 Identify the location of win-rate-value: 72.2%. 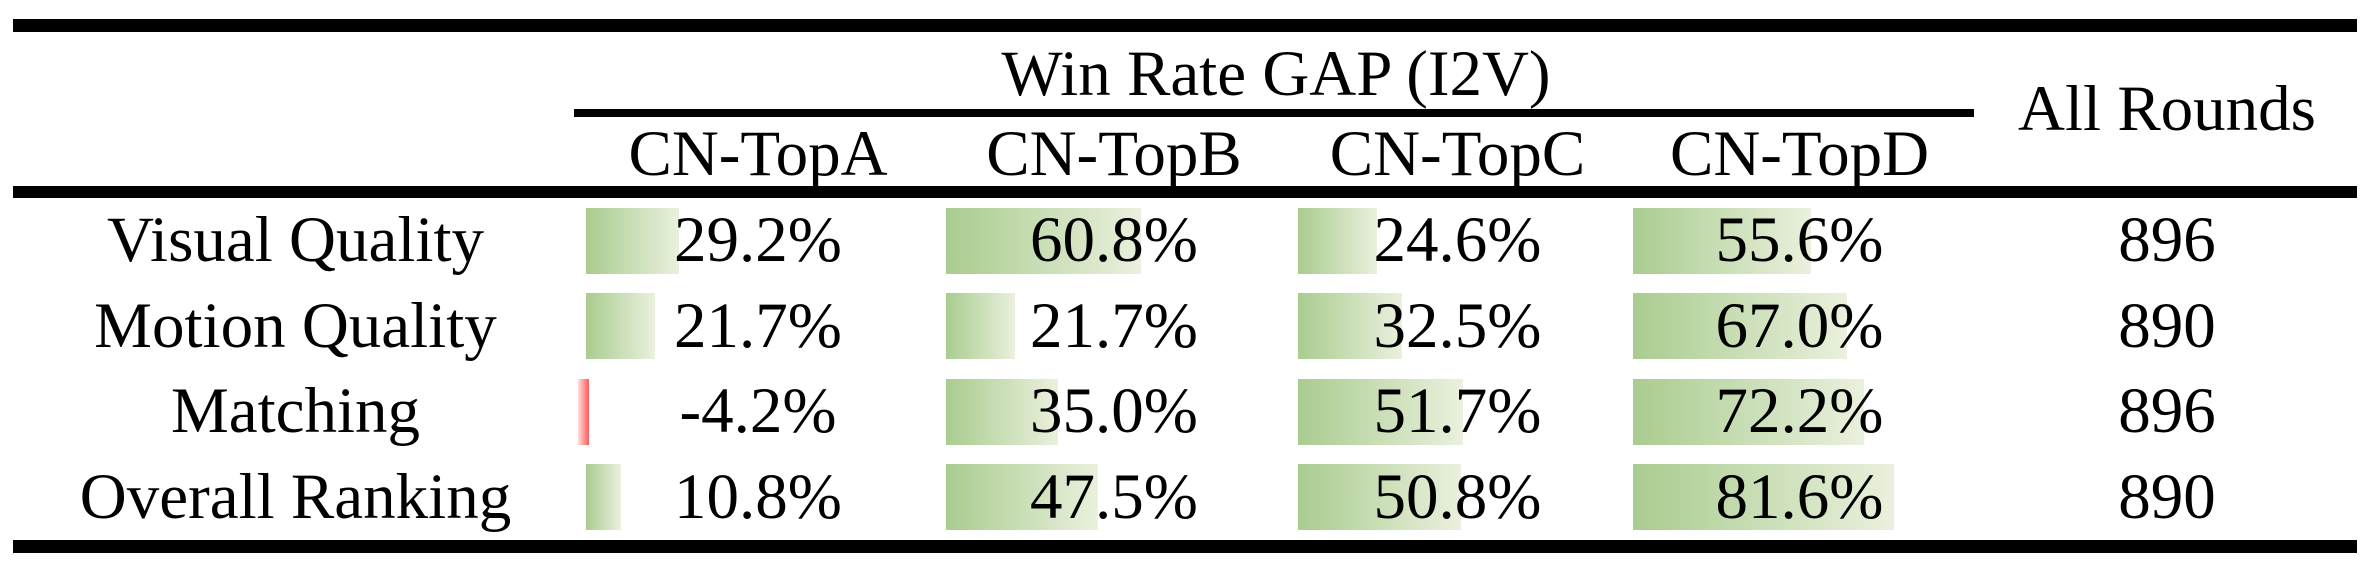
(1799, 411).